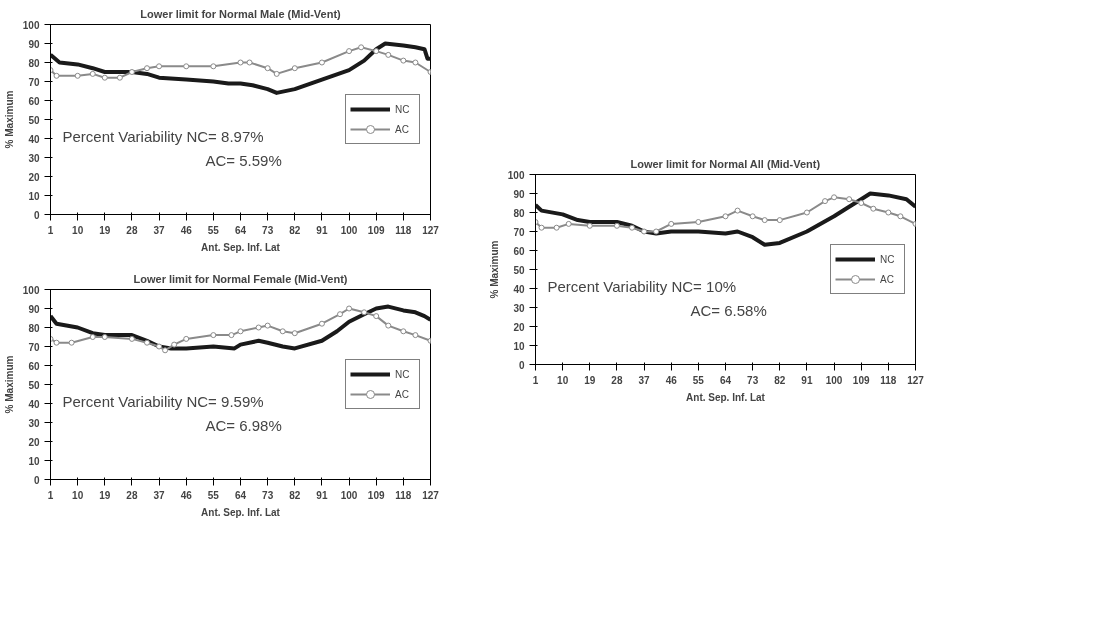 The image size is (1096, 627). Describe the element at coordinates (163, 401) in the screenshot. I see `annotation: Percent Variability NC= 9.59%` at that location.